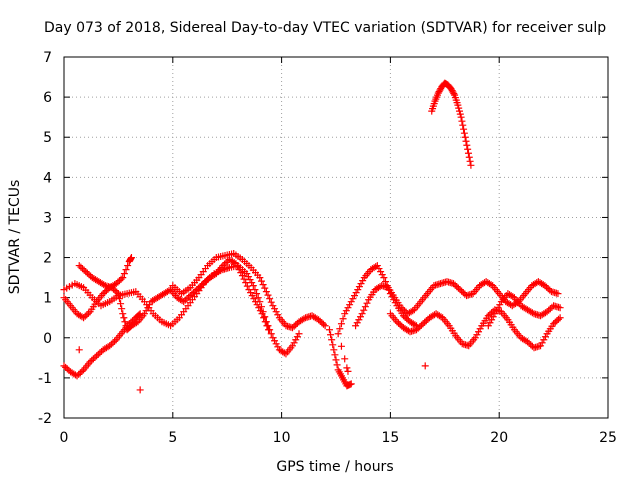  Describe the element at coordinates (608, 438) in the screenshot. I see `x-tick-label: 25` at that location.